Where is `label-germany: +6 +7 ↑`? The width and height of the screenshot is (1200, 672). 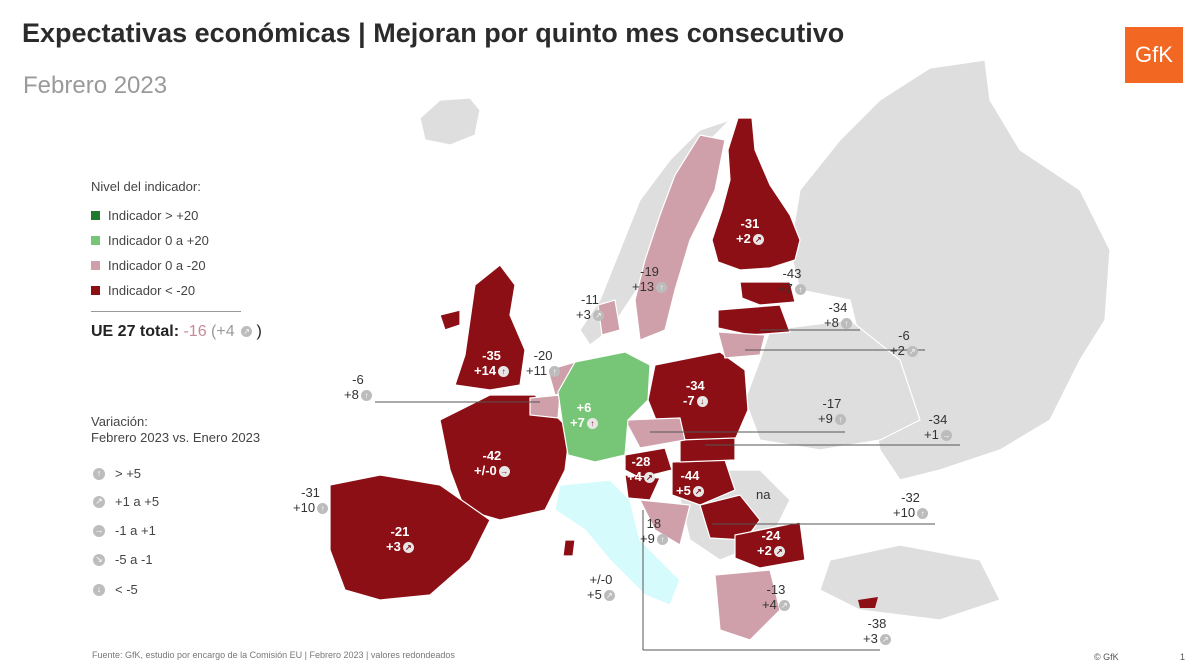
label-germany: +6 +7 ↑ is located at coordinates (584, 415).